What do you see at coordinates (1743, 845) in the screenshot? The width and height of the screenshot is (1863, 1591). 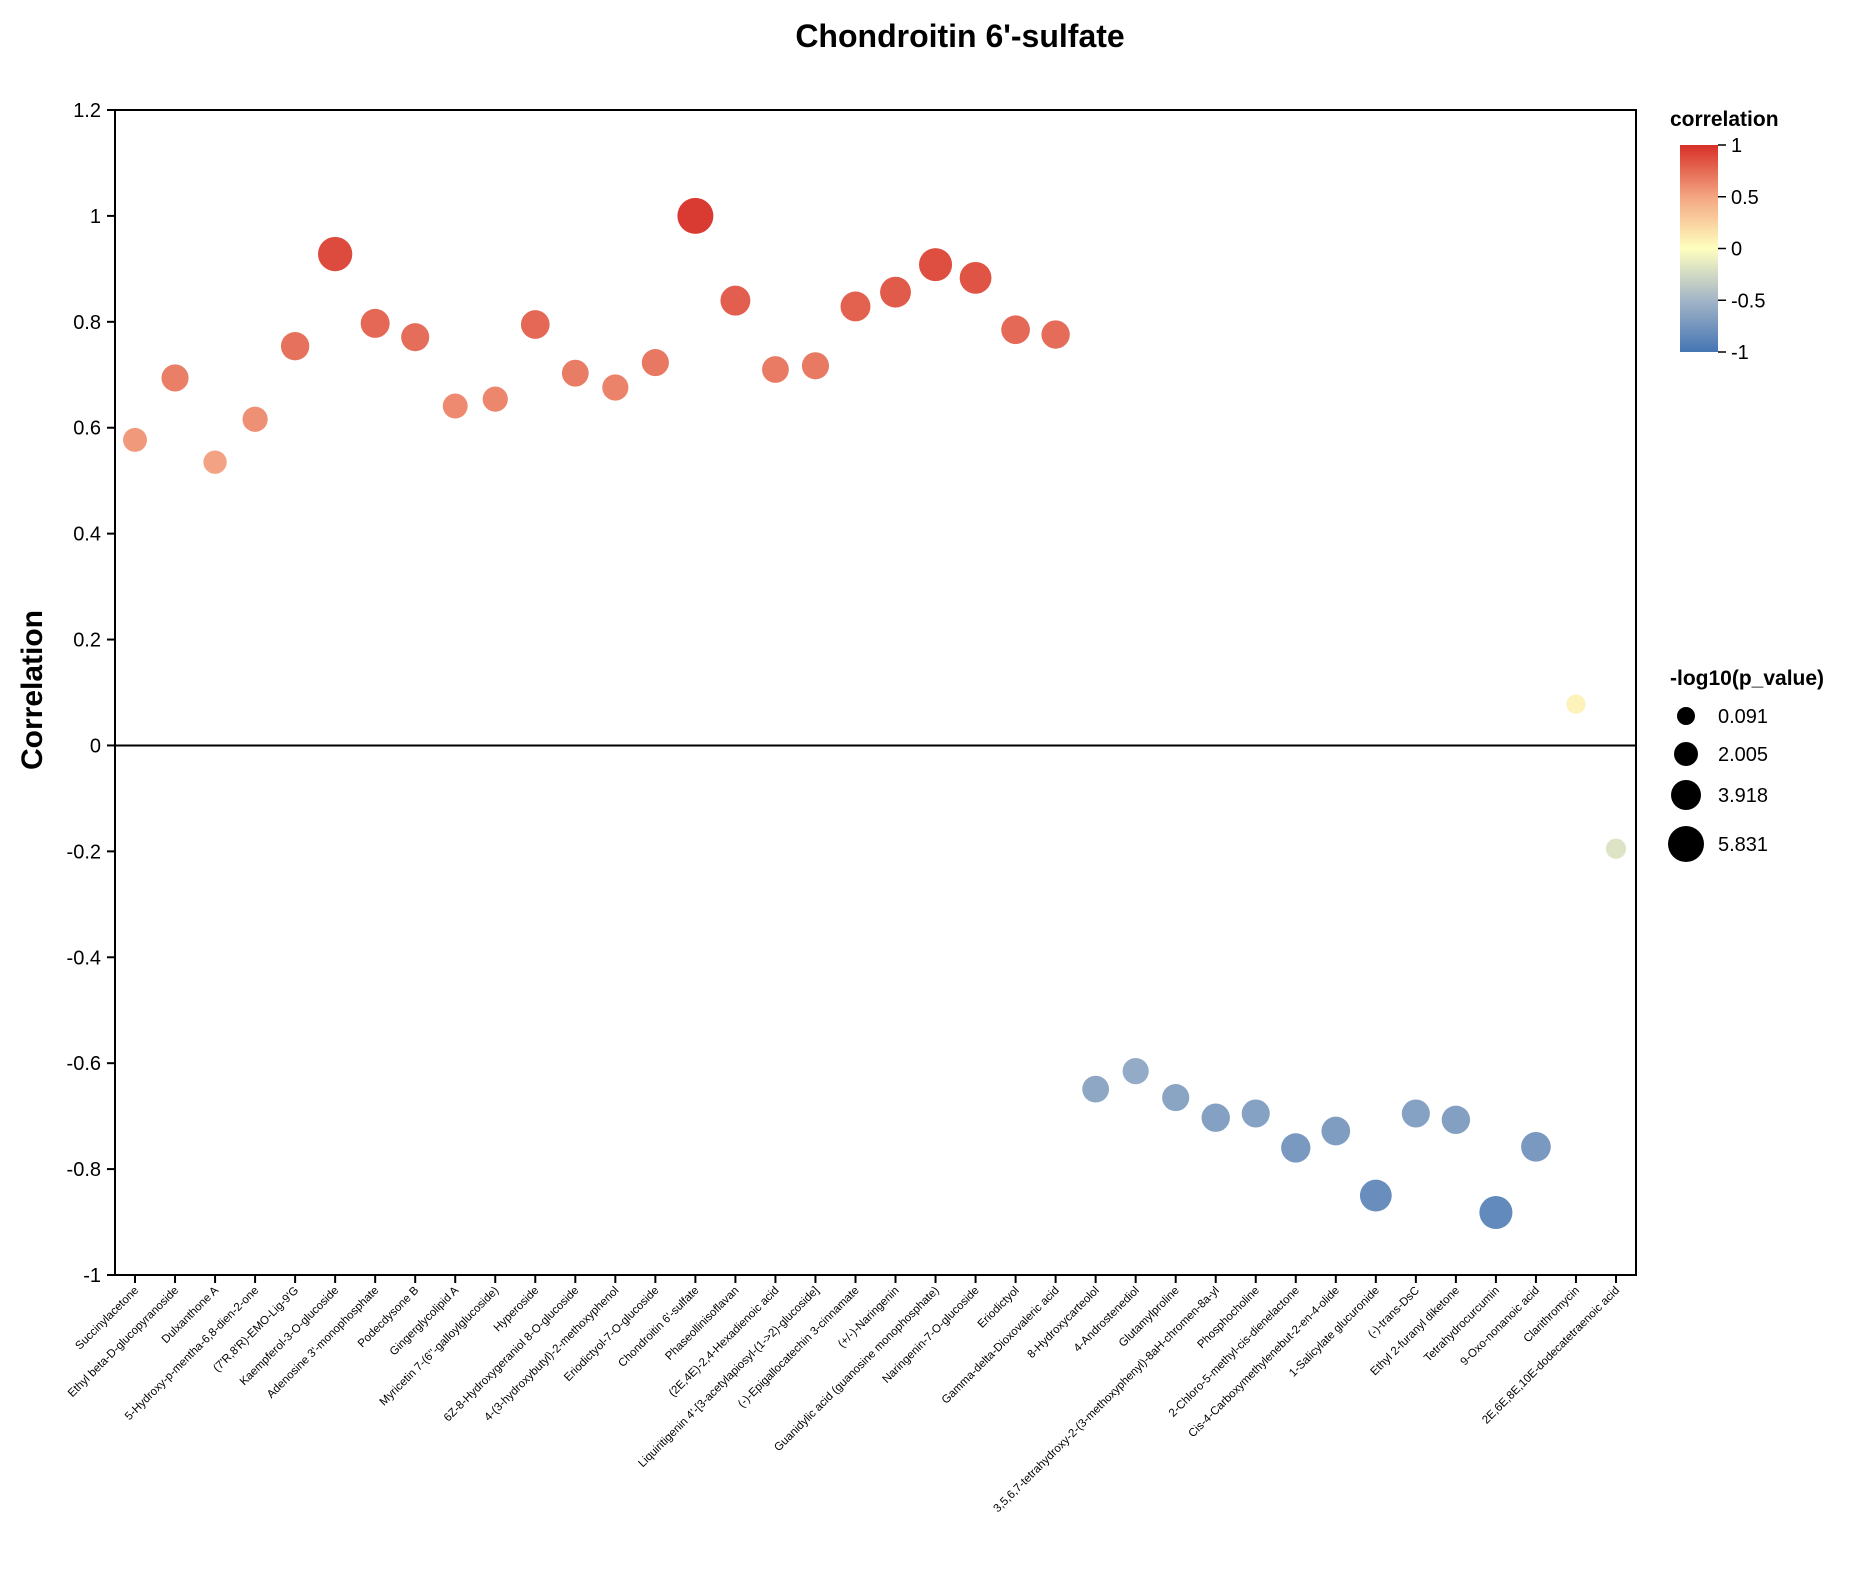 I see `size-legend-label: 5.831` at bounding box center [1743, 845].